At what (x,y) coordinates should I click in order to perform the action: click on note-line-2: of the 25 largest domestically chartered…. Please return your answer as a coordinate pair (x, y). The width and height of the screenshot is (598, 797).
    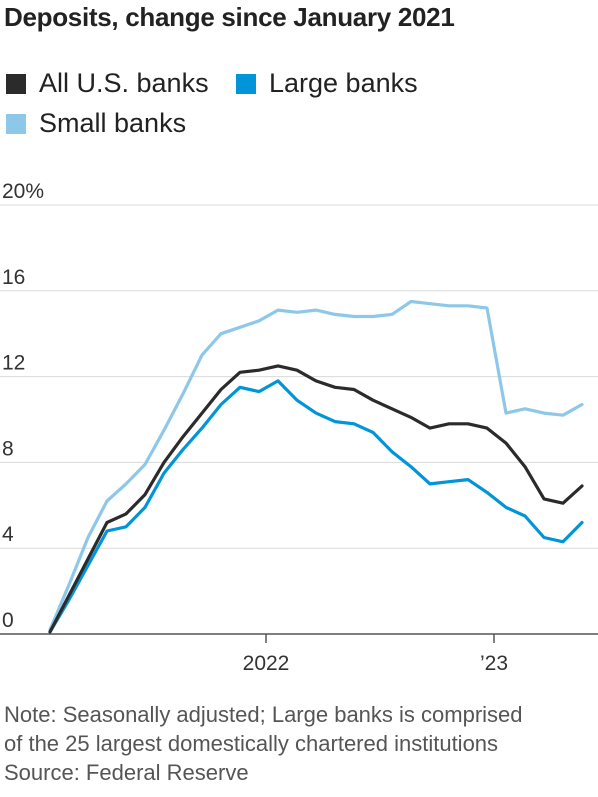
    Looking at the image, I should click on (251, 743).